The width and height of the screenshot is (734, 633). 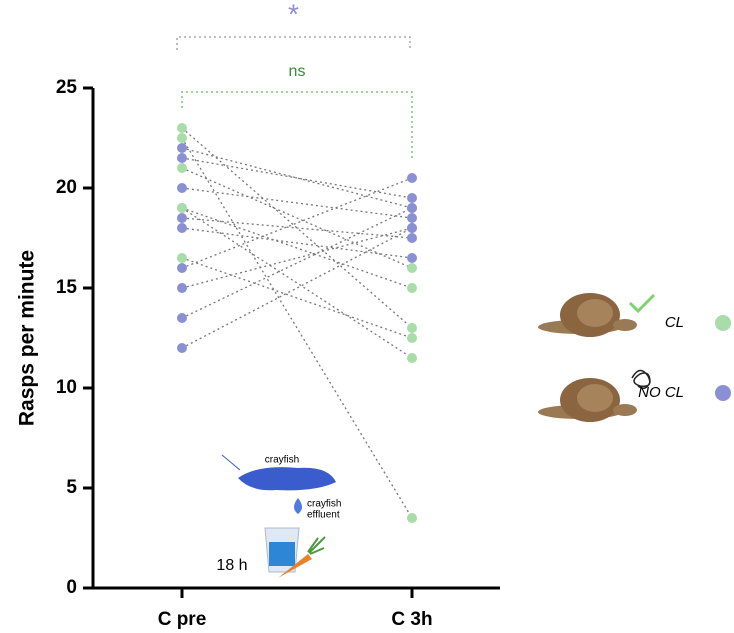 I want to click on legend-label: NO CL, so click(x=661, y=392).